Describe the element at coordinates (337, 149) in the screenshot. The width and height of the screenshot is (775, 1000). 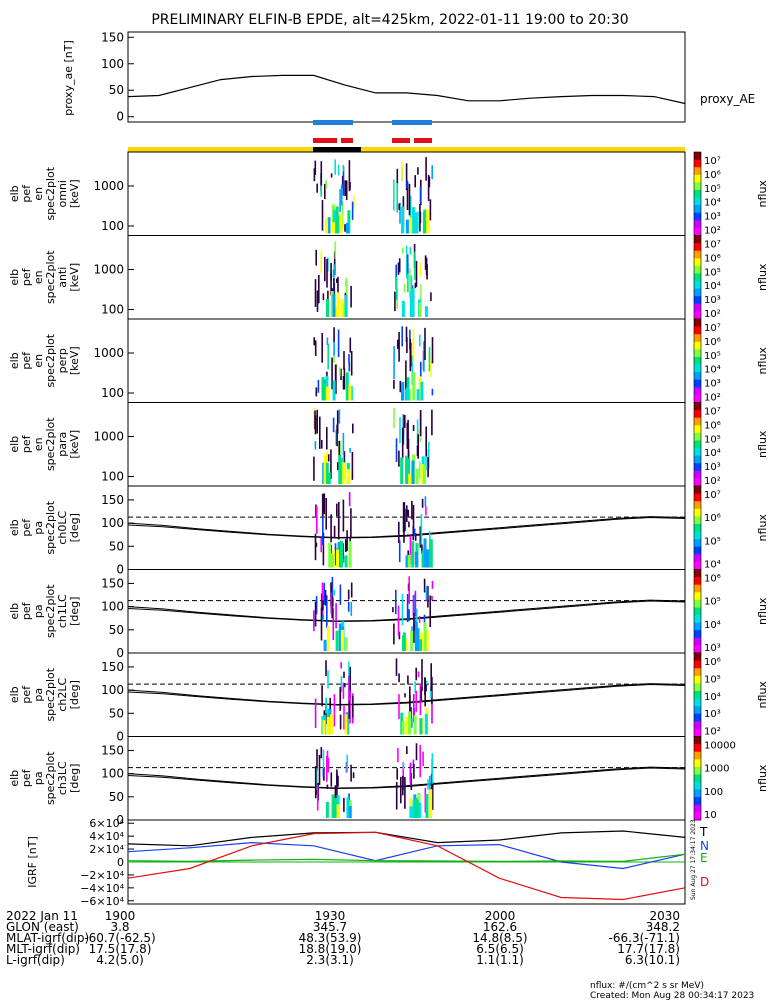
I see `black-bar` at that location.